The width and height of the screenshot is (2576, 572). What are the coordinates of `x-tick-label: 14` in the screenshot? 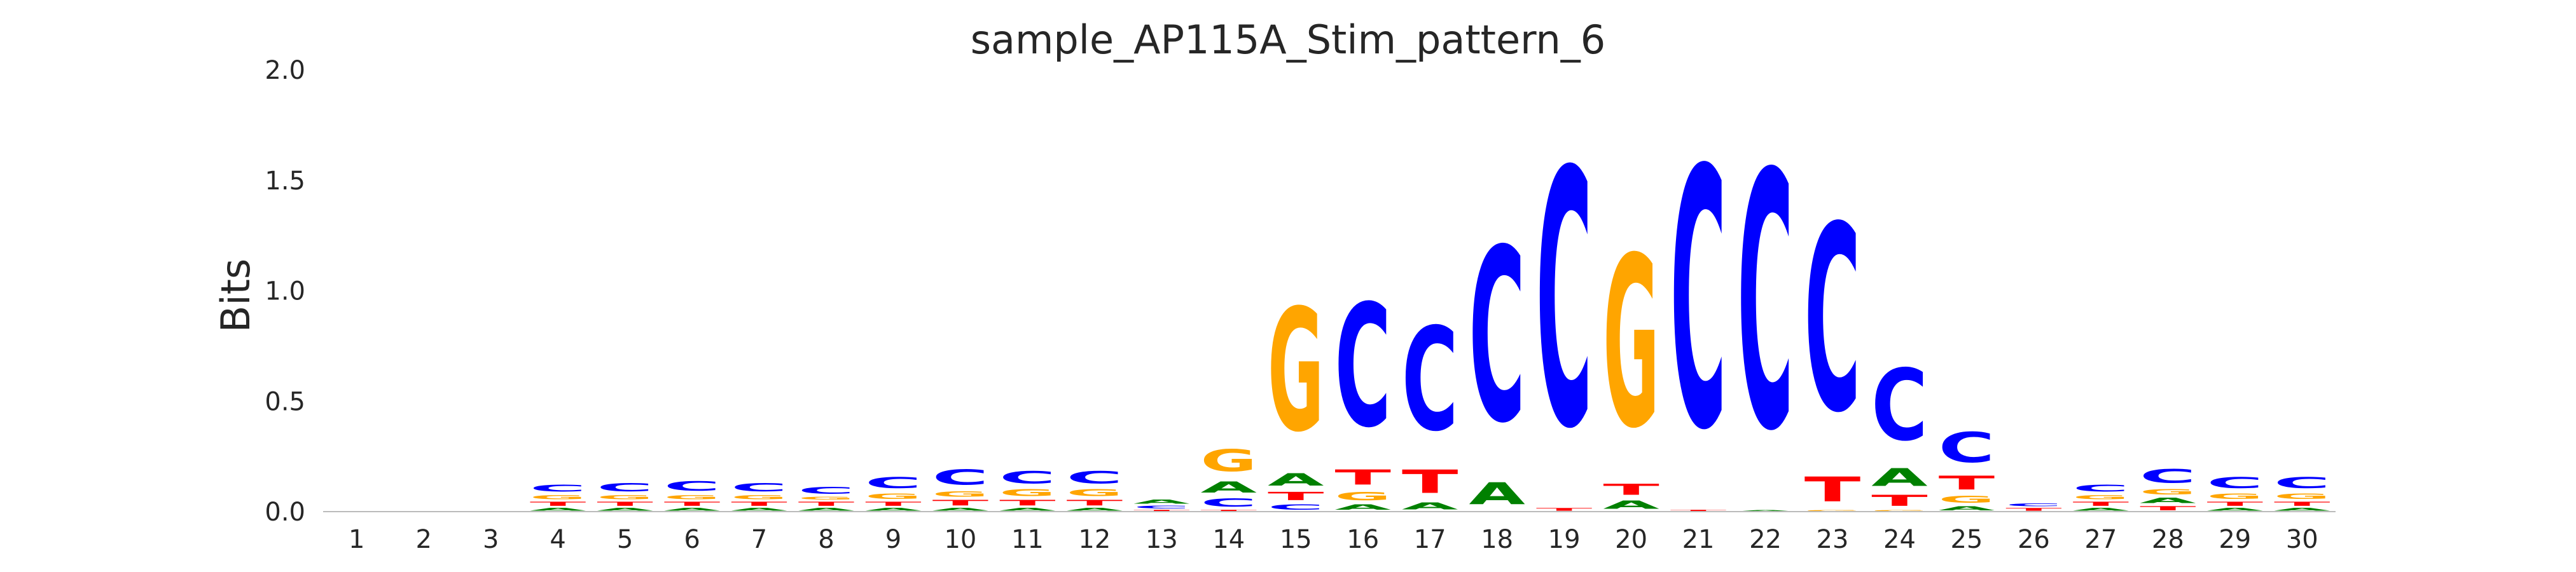 It's located at (1228, 539).